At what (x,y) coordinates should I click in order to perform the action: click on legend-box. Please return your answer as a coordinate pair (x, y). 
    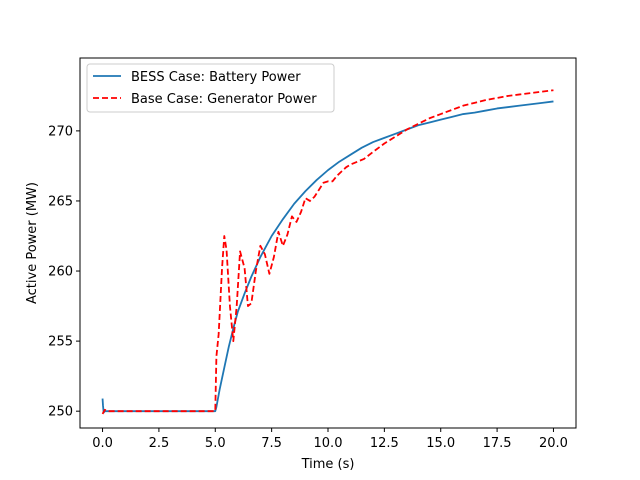
    Looking at the image, I should click on (210, 88).